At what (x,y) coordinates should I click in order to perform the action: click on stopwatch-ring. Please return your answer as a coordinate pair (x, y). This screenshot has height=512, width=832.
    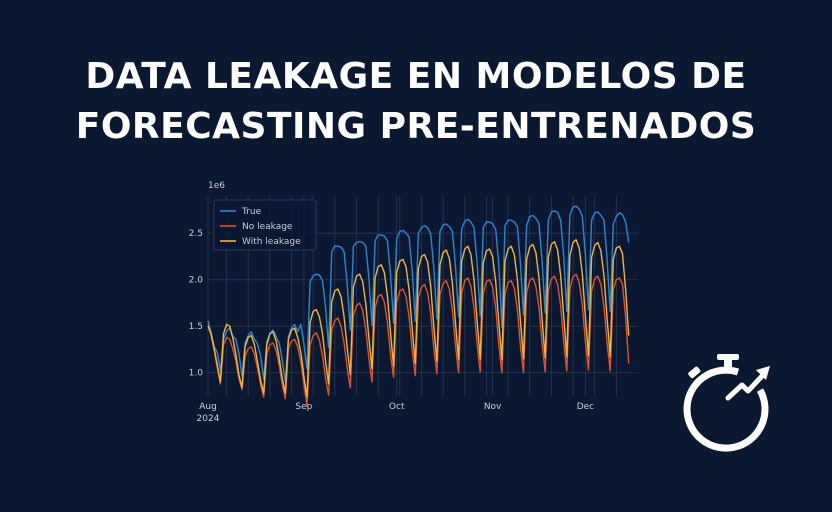
    Looking at the image, I should click on (726, 409).